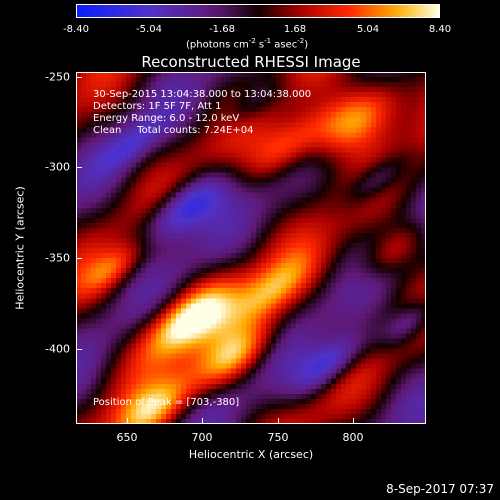  Describe the element at coordinates (217, 45) in the screenshot. I see `units-part: (photons cm` at that location.